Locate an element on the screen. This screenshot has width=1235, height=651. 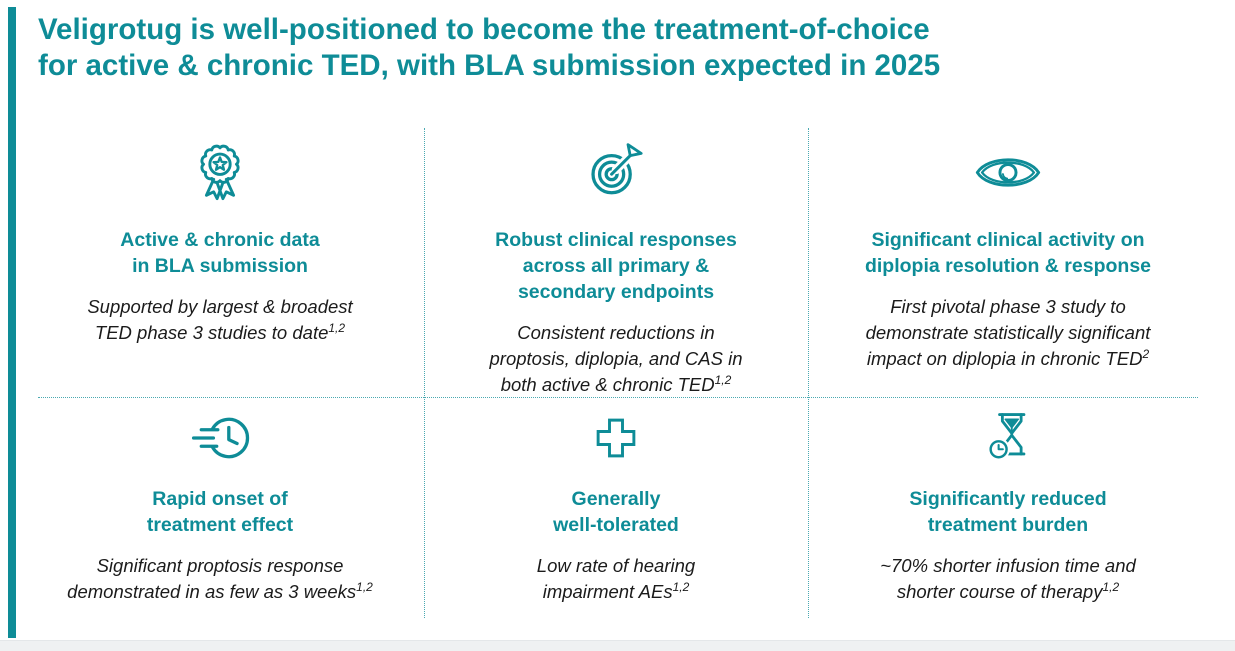
card-body-line: proptosis, diplopia, and CAS in is located at coordinates (616, 358).